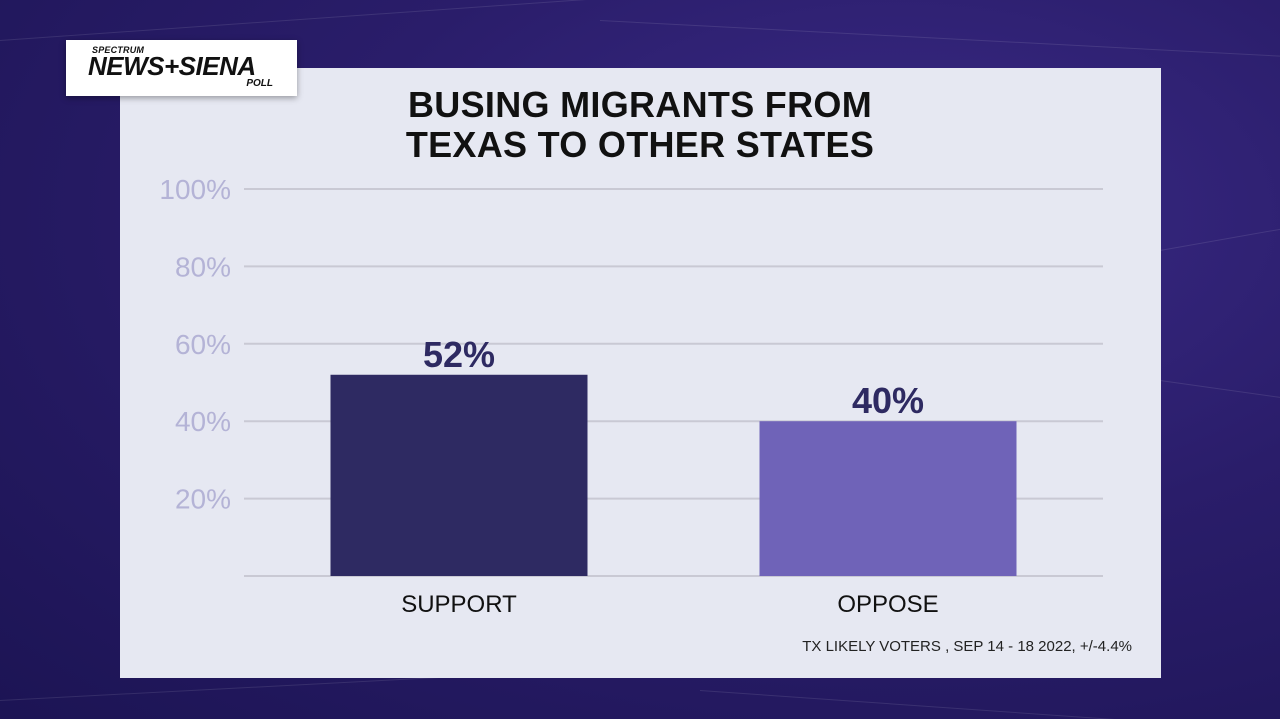 This screenshot has height=719, width=1280. I want to click on spectrum-news-siena-poll-logo: SPECTRUM NEWS+SIENA POLL, so click(181, 68).